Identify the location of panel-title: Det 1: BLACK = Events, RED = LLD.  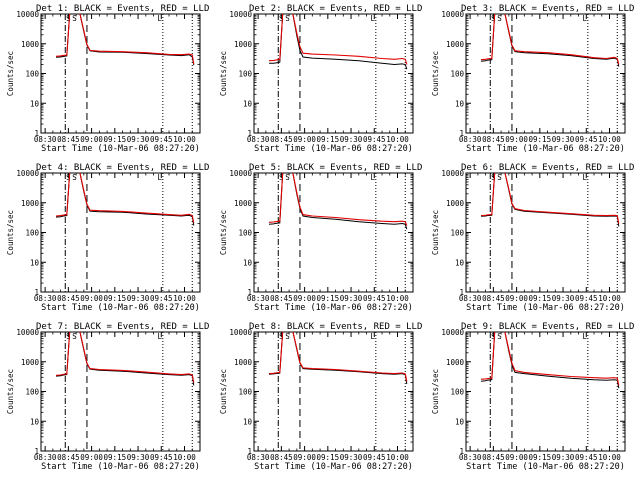
(122, 9).